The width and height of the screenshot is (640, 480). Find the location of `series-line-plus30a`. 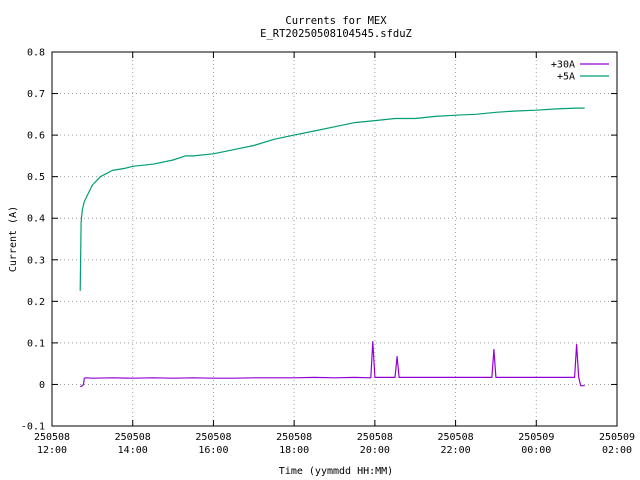

series-line-plus30a is located at coordinates (332, 364).